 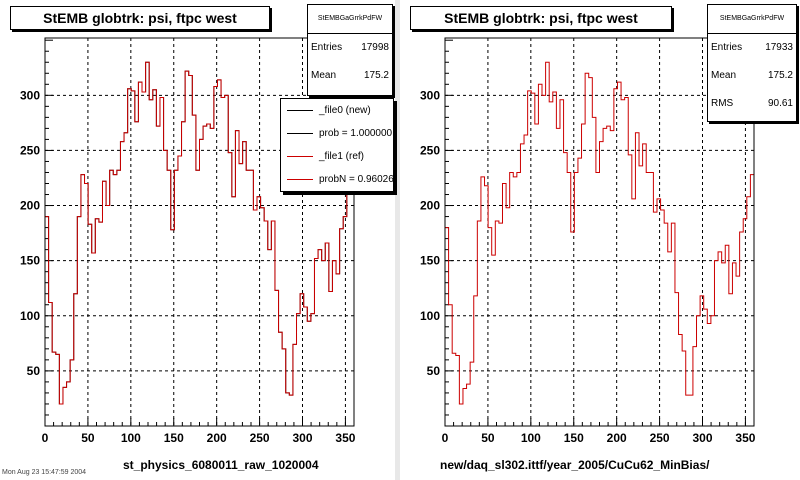 What do you see at coordinates (752, 47) in the screenshot?
I see `stats-row-entries: Entries 17933` at bounding box center [752, 47].